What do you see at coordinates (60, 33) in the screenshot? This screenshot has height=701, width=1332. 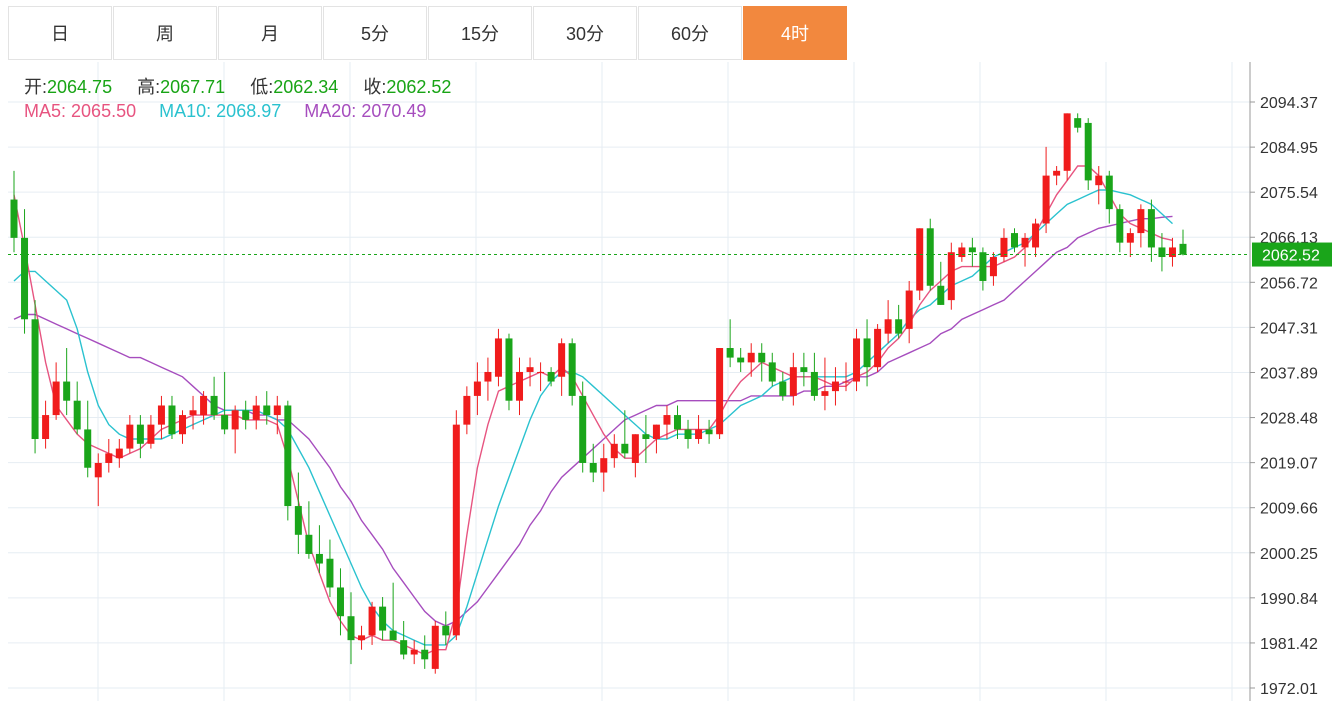 I see `tab-0: 日` at bounding box center [60, 33].